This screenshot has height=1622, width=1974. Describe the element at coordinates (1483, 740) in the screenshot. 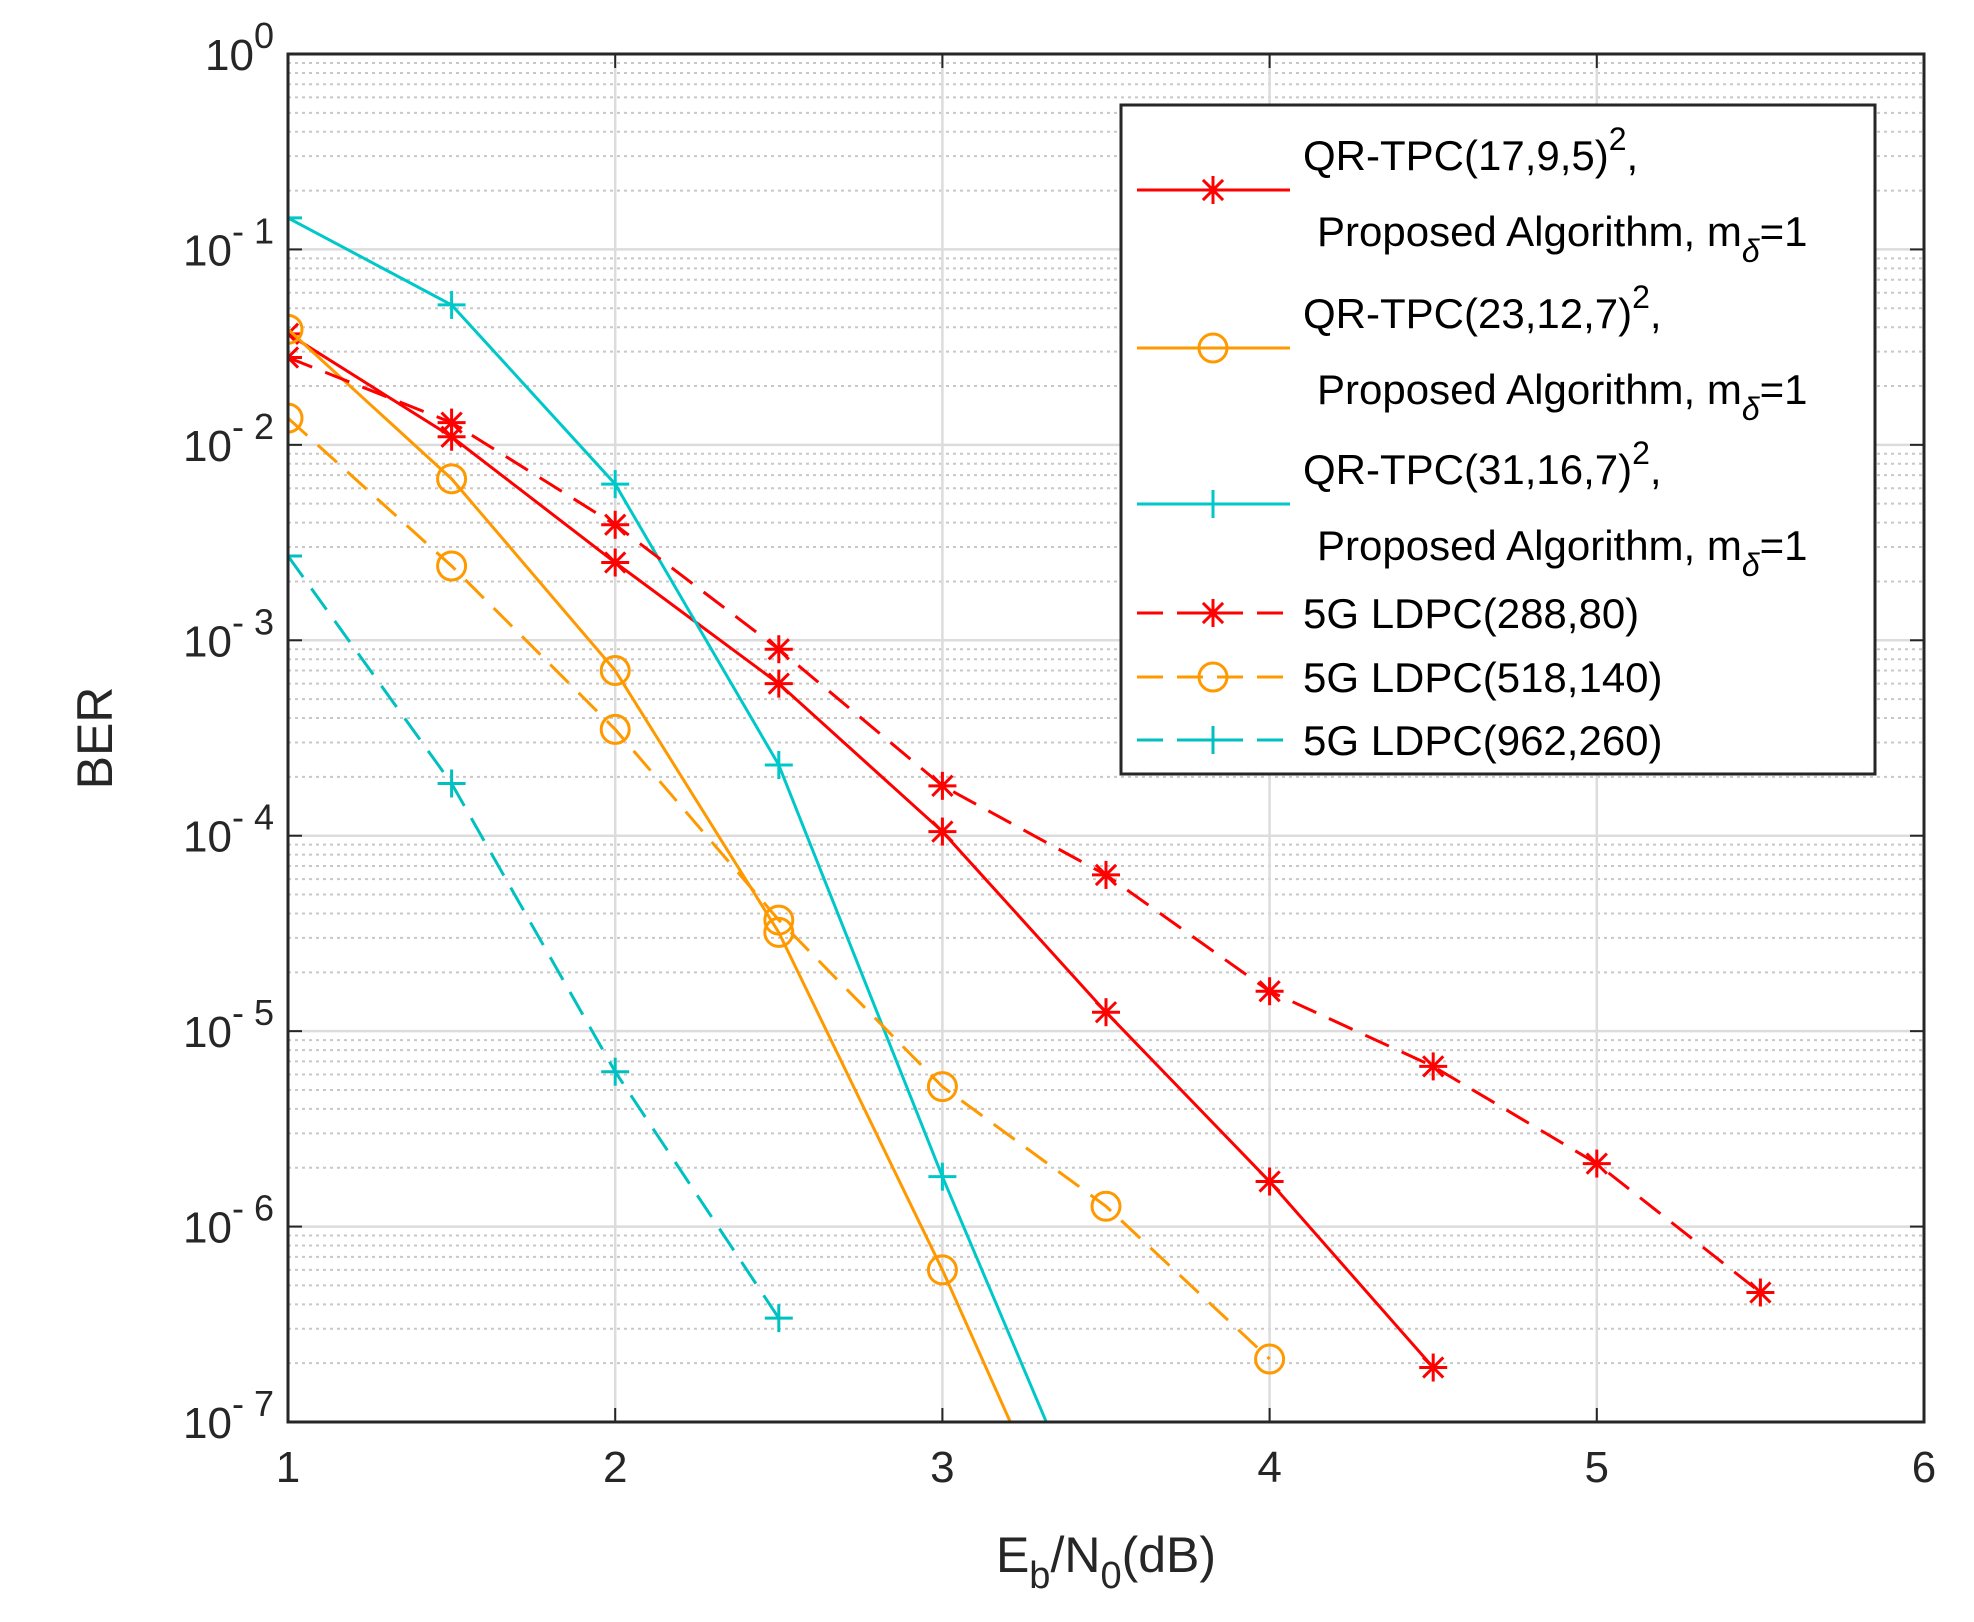

I see `legend-label: 5G LDPC(962,260)` at that location.